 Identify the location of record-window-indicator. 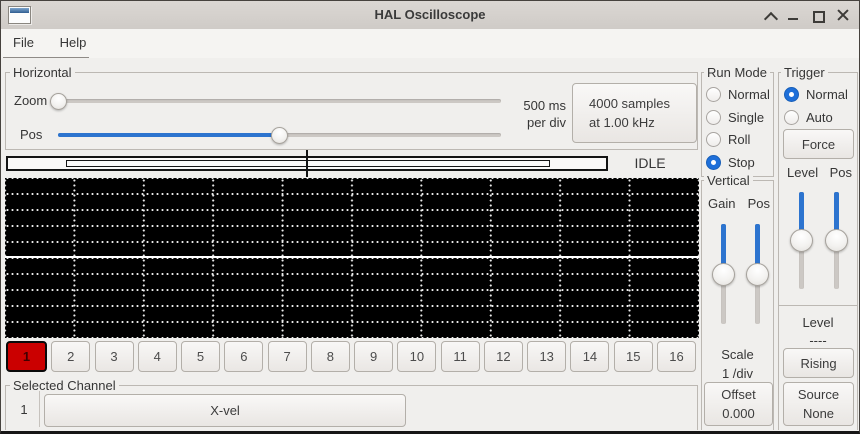
(308, 163).